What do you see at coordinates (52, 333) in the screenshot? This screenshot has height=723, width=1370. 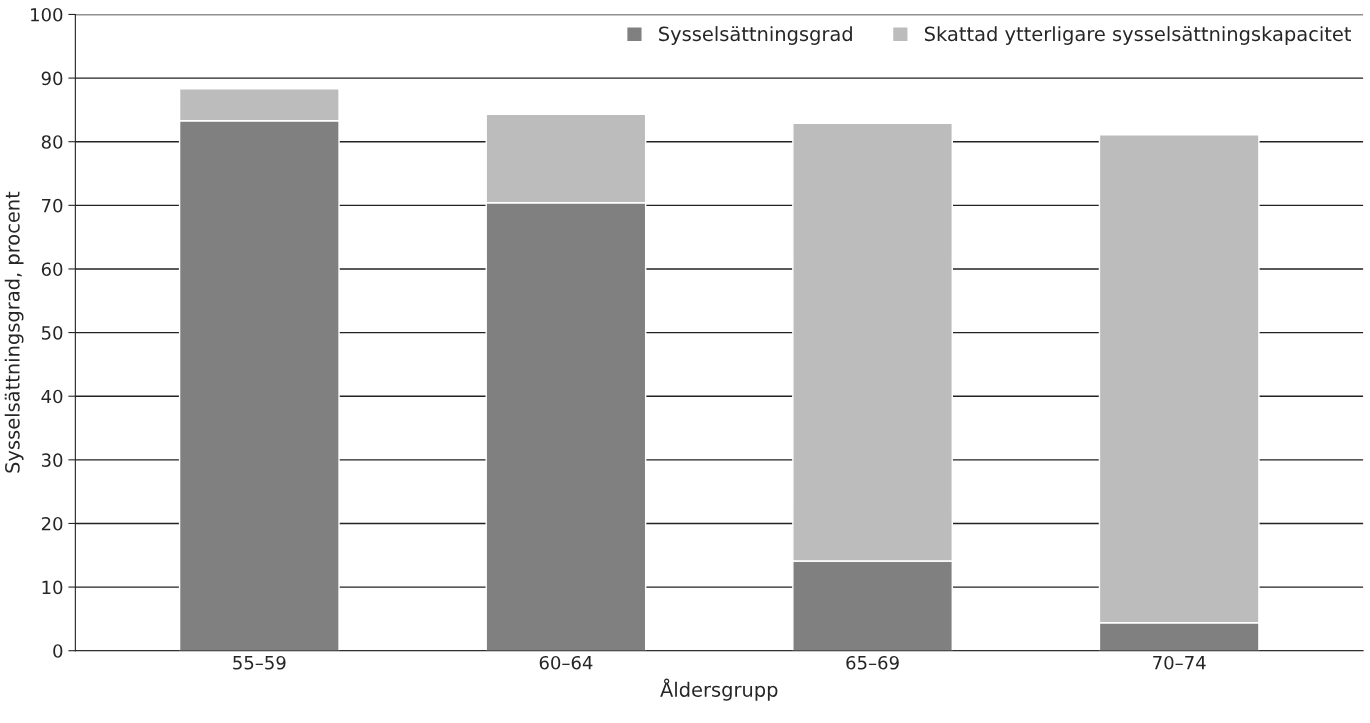 I see `y-tick-label: 50` at bounding box center [52, 333].